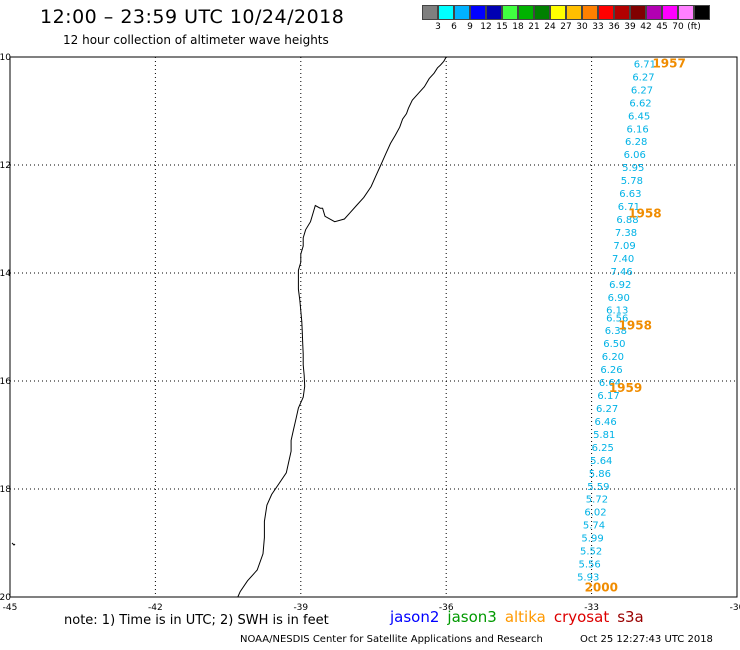 This screenshot has height=650, width=740. What do you see at coordinates (300, 608) in the screenshot?
I see `lon-tick-label: -39` at bounding box center [300, 608].